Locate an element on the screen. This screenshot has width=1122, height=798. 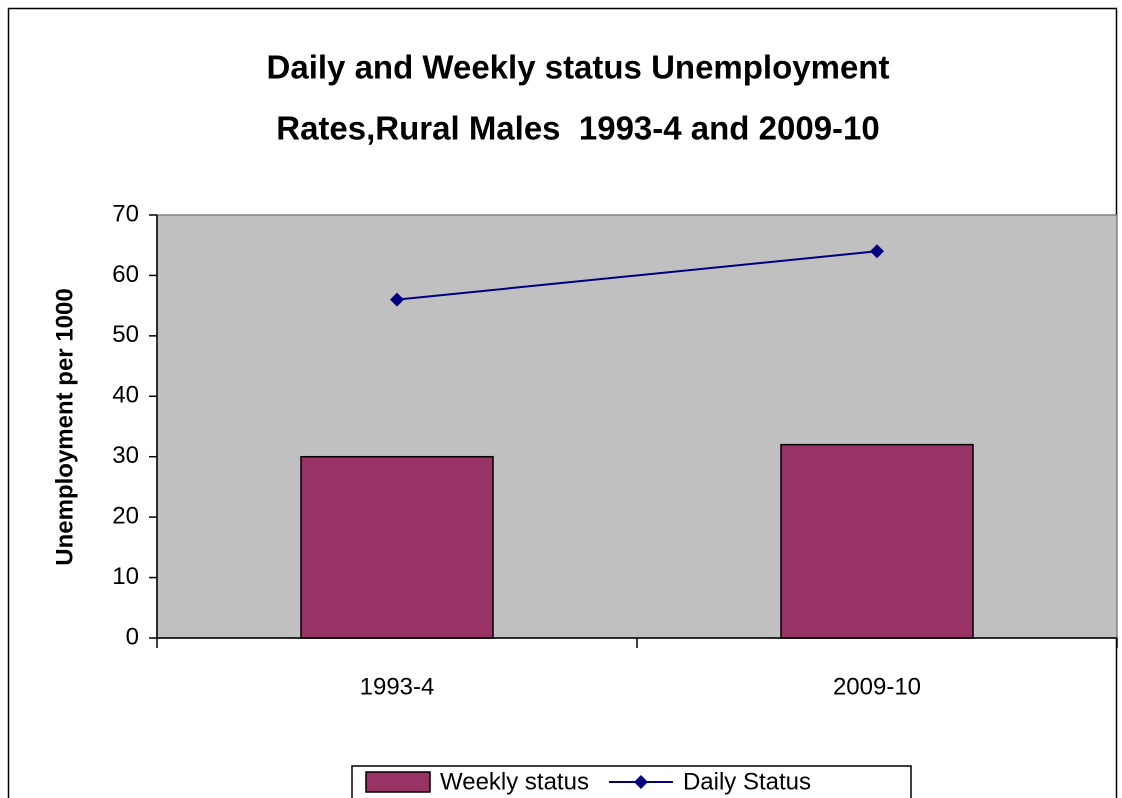
legend-marker is located at coordinates (640, 782).